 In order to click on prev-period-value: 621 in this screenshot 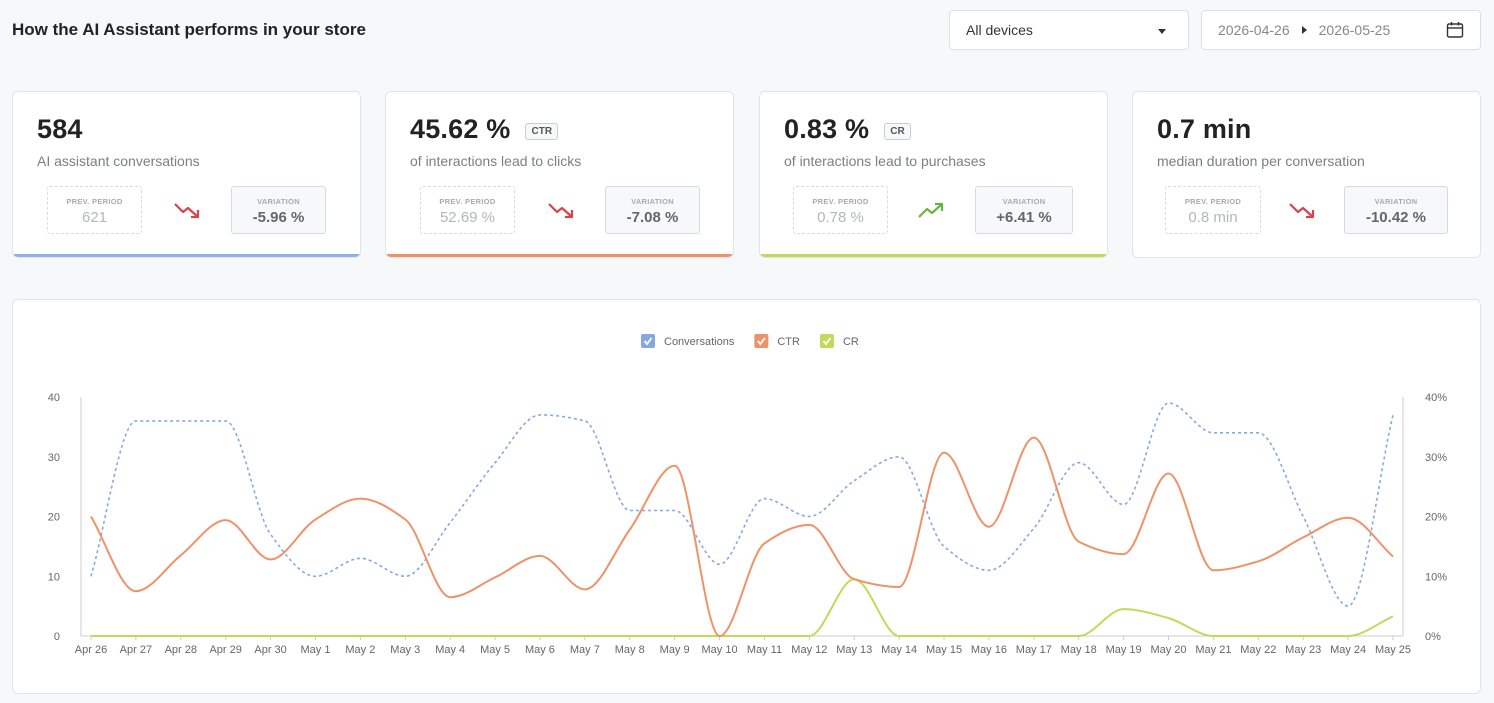, I will do `click(94, 217)`.